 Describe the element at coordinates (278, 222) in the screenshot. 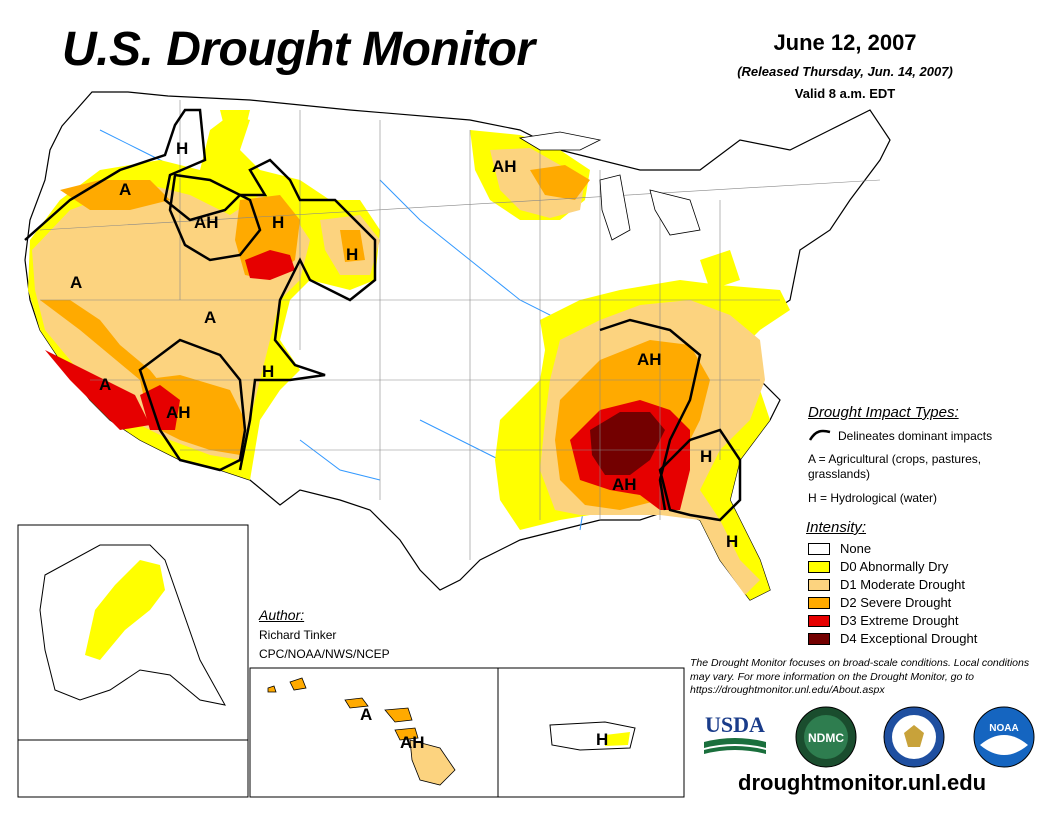

I see `label-wy-h: H` at that location.